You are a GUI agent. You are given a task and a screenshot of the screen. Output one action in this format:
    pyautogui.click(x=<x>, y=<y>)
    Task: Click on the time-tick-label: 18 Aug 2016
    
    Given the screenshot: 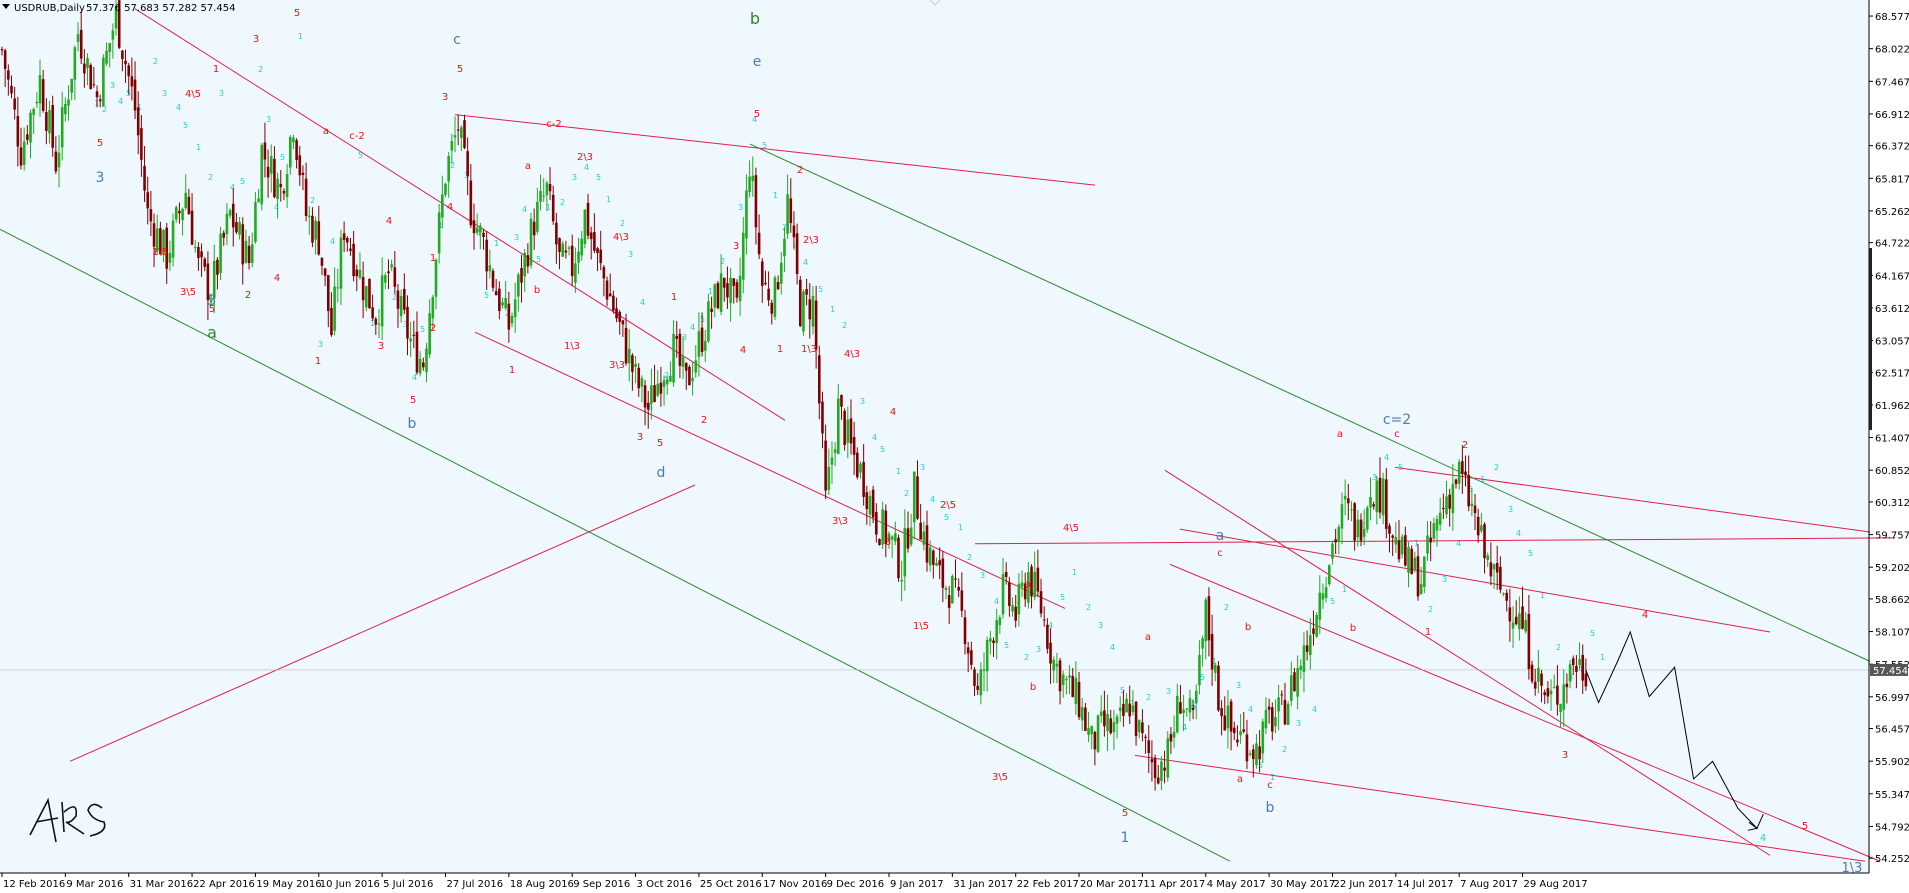 What is the action you would take?
    pyautogui.click(x=542, y=884)
    